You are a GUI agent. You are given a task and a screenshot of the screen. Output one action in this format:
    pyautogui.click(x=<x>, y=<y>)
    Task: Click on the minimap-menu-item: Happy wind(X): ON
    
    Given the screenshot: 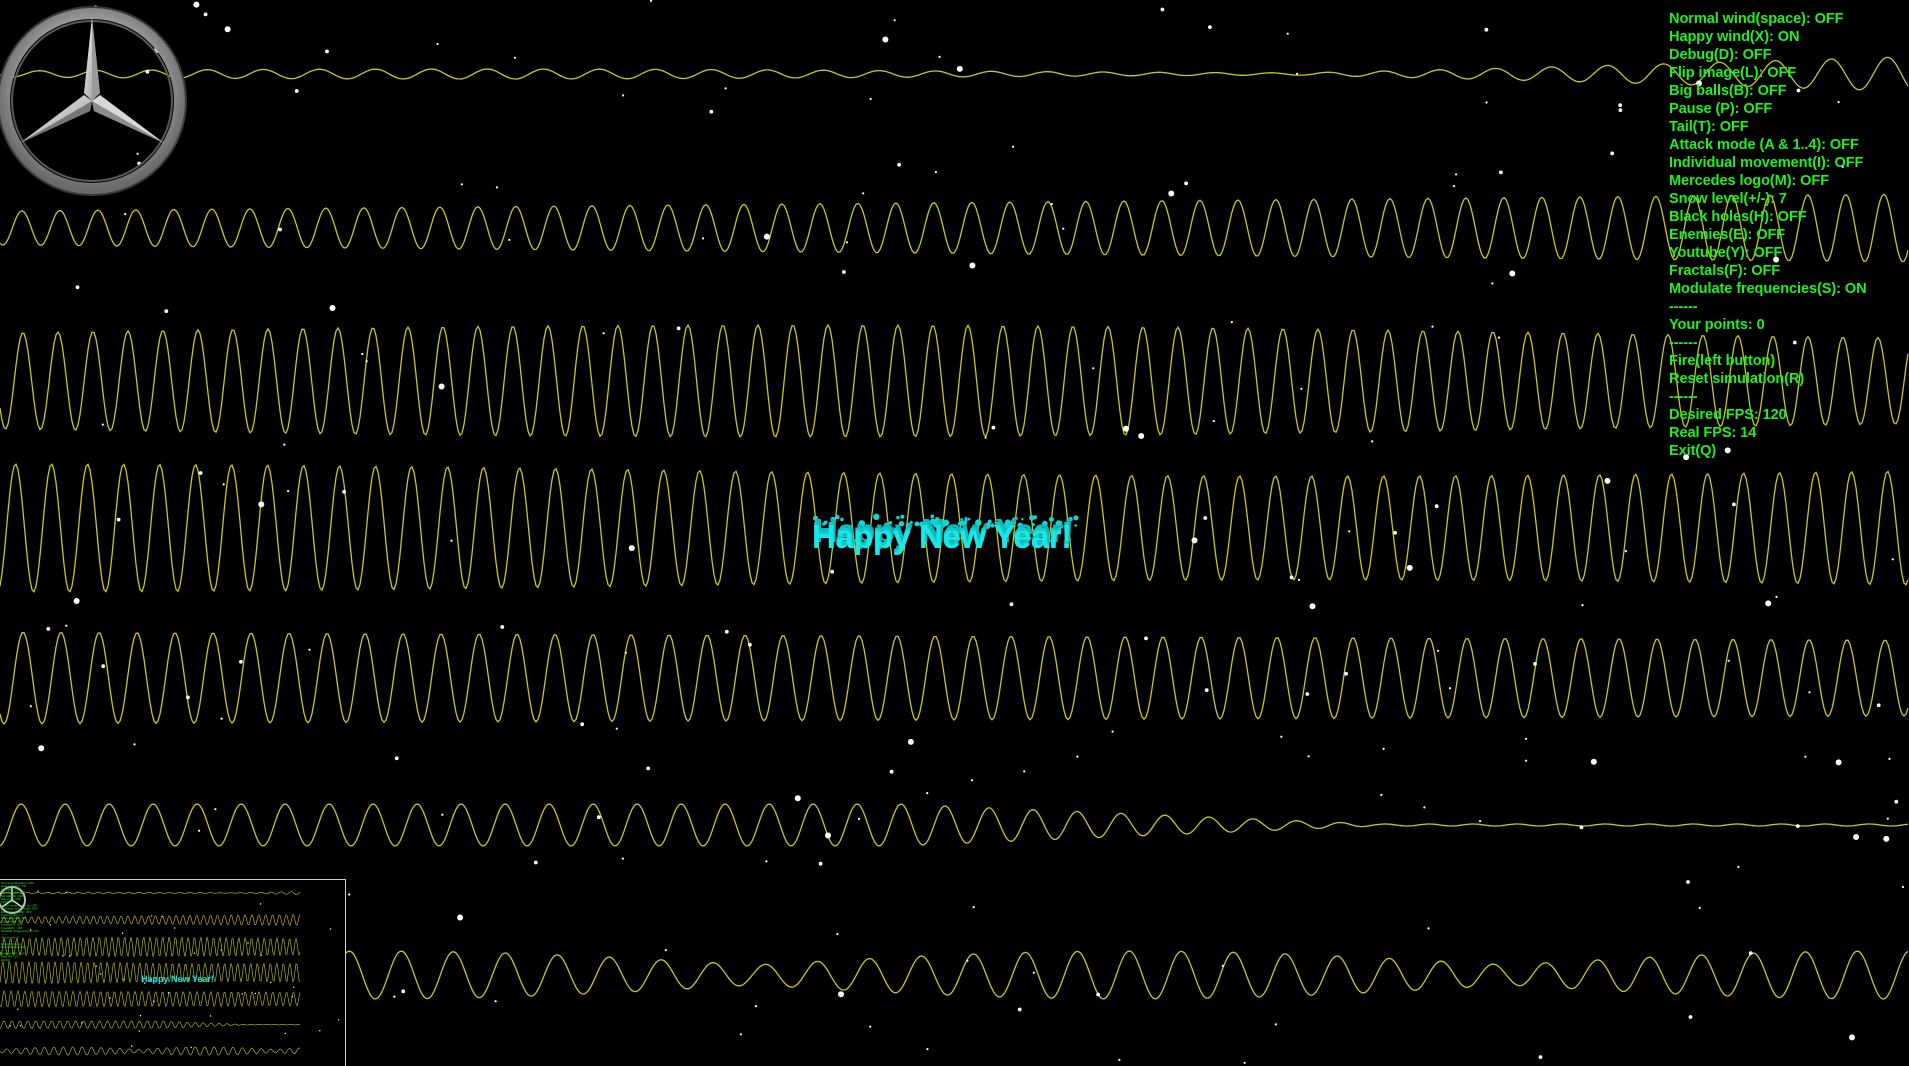 What is the action you would take?
    pyautogui.click(x=13, y=886)
    